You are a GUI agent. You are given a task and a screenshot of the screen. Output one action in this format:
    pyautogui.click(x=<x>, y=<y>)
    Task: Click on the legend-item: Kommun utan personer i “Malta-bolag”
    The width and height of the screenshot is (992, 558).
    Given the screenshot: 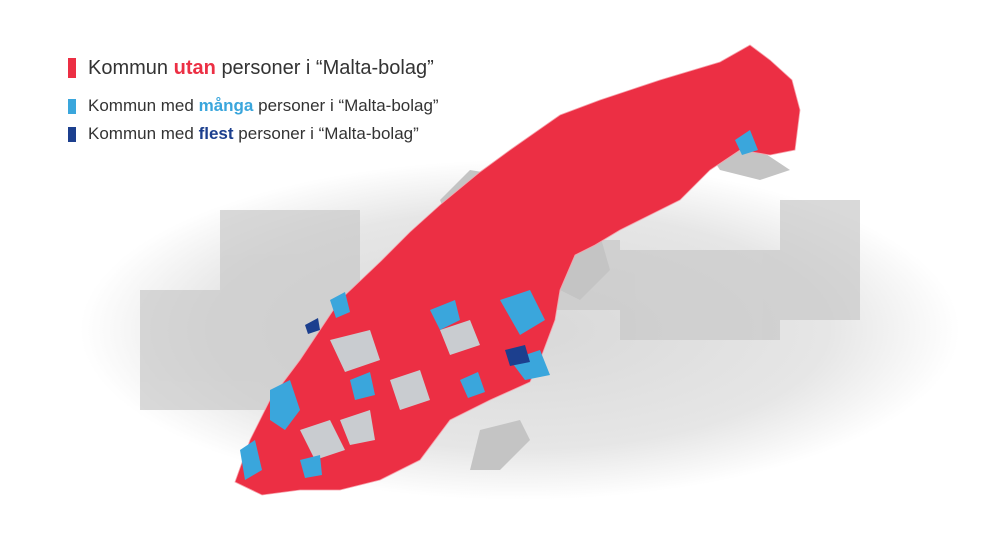 What is the action you would take?
    pyautogui.click(x=253, y=68)
    